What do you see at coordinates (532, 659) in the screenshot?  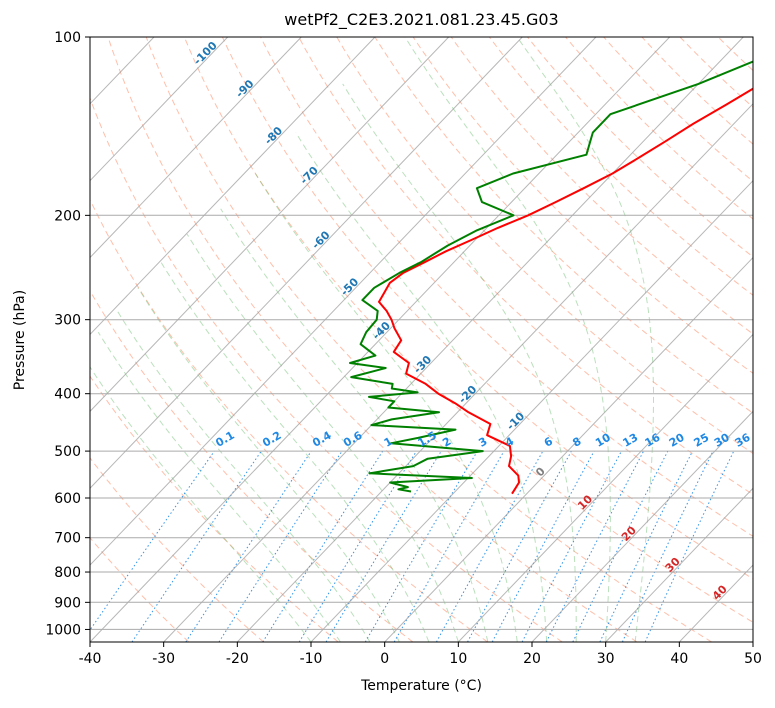 I see `x-tick-label: 20` at bounding box center [532, 659].